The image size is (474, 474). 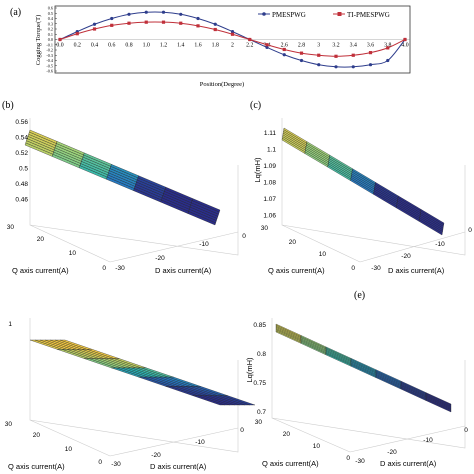 I want to click on e-z-tick-label: 0.7, so click(x=261, y=412).